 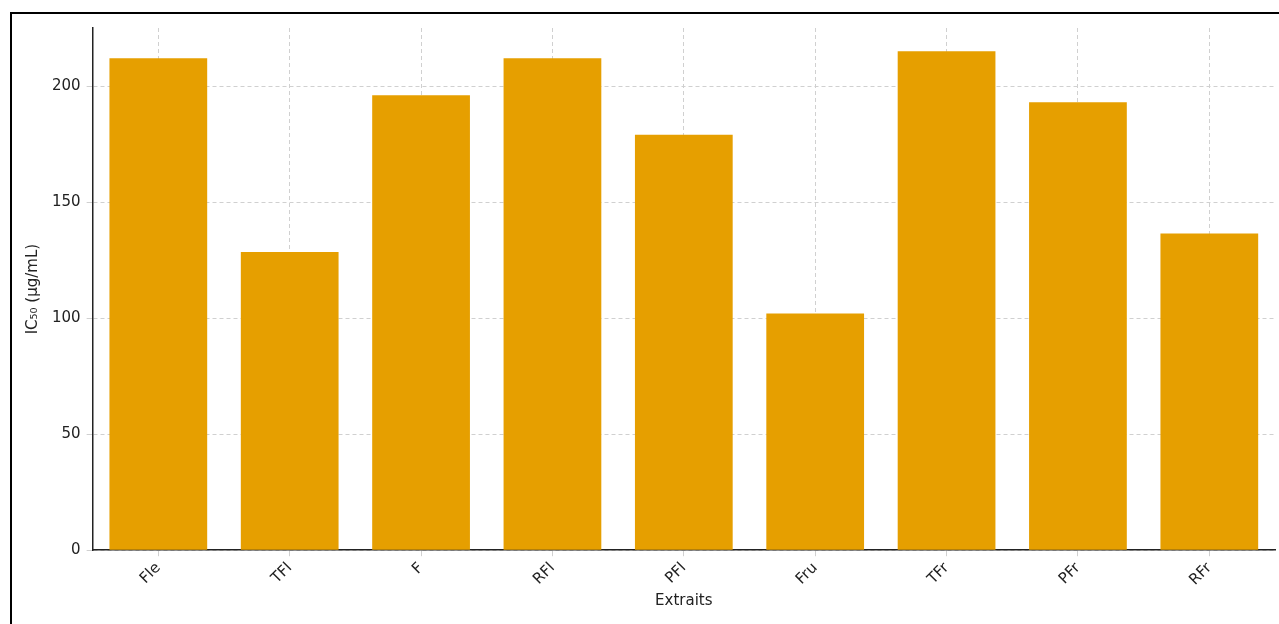 I want to click on y-tick-label: 50, so click(x=71, y=433).